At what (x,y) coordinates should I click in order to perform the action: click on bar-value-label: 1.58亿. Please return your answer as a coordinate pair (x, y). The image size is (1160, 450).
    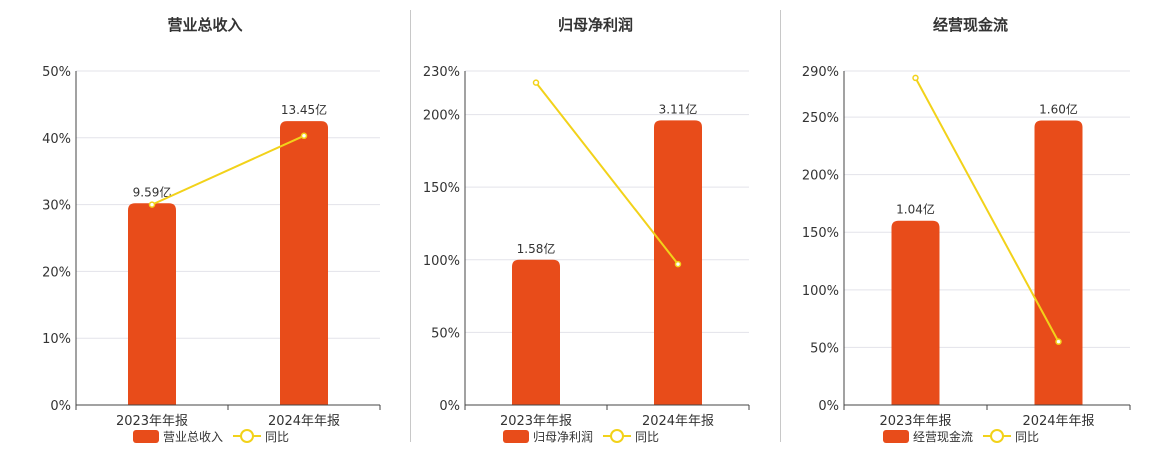
    Looking at the image, I should click on (536, 248).